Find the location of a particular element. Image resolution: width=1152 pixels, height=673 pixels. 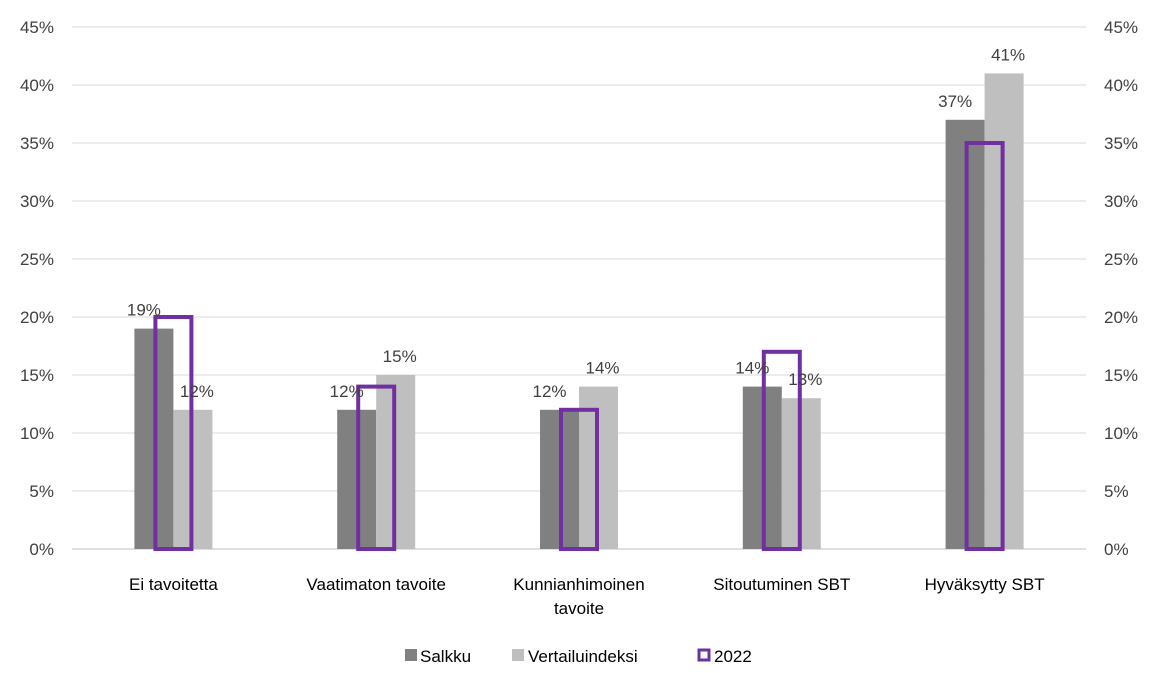

y-tick-label-left: 35% is located at coordinates (37, 143).